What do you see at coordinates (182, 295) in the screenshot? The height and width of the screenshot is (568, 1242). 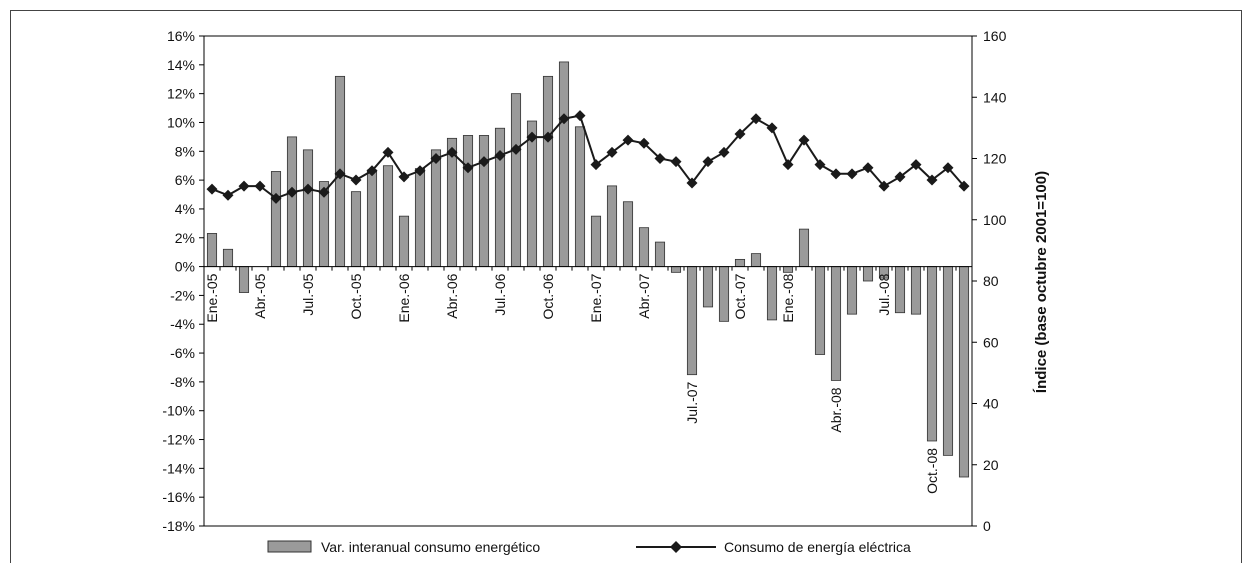 I see `left-axis-tick-label: -2%` at bounding box center [182, 295].